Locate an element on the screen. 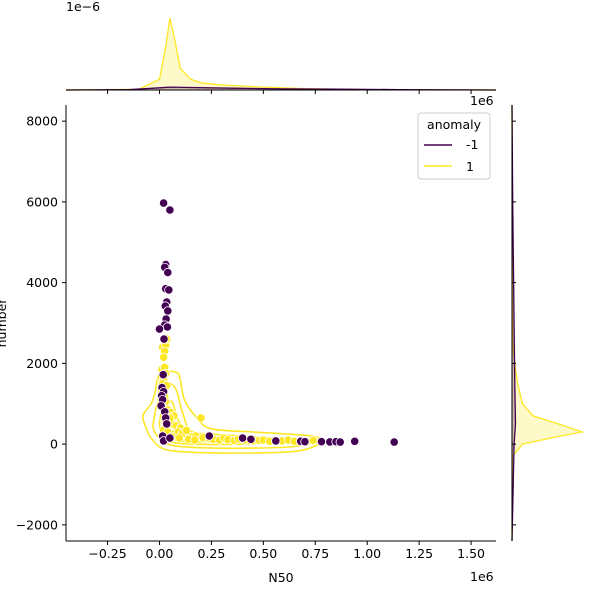 This screenshot has height=604, width=600. x-offset-text: 1e6 is located at coordinates (482, 576).